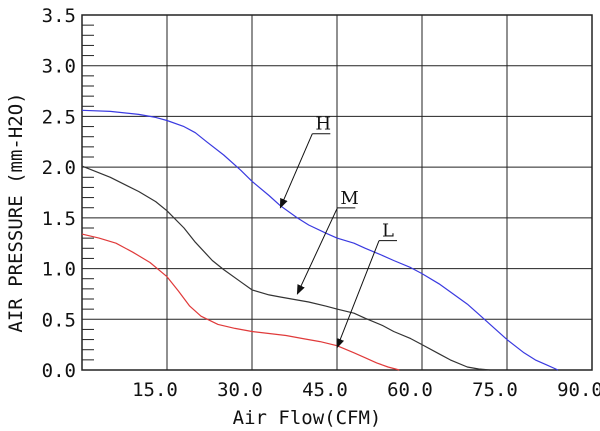 This screenshot has width=600, height=431. I want to click on y-tick-label: 3.5, so click(59, 16).